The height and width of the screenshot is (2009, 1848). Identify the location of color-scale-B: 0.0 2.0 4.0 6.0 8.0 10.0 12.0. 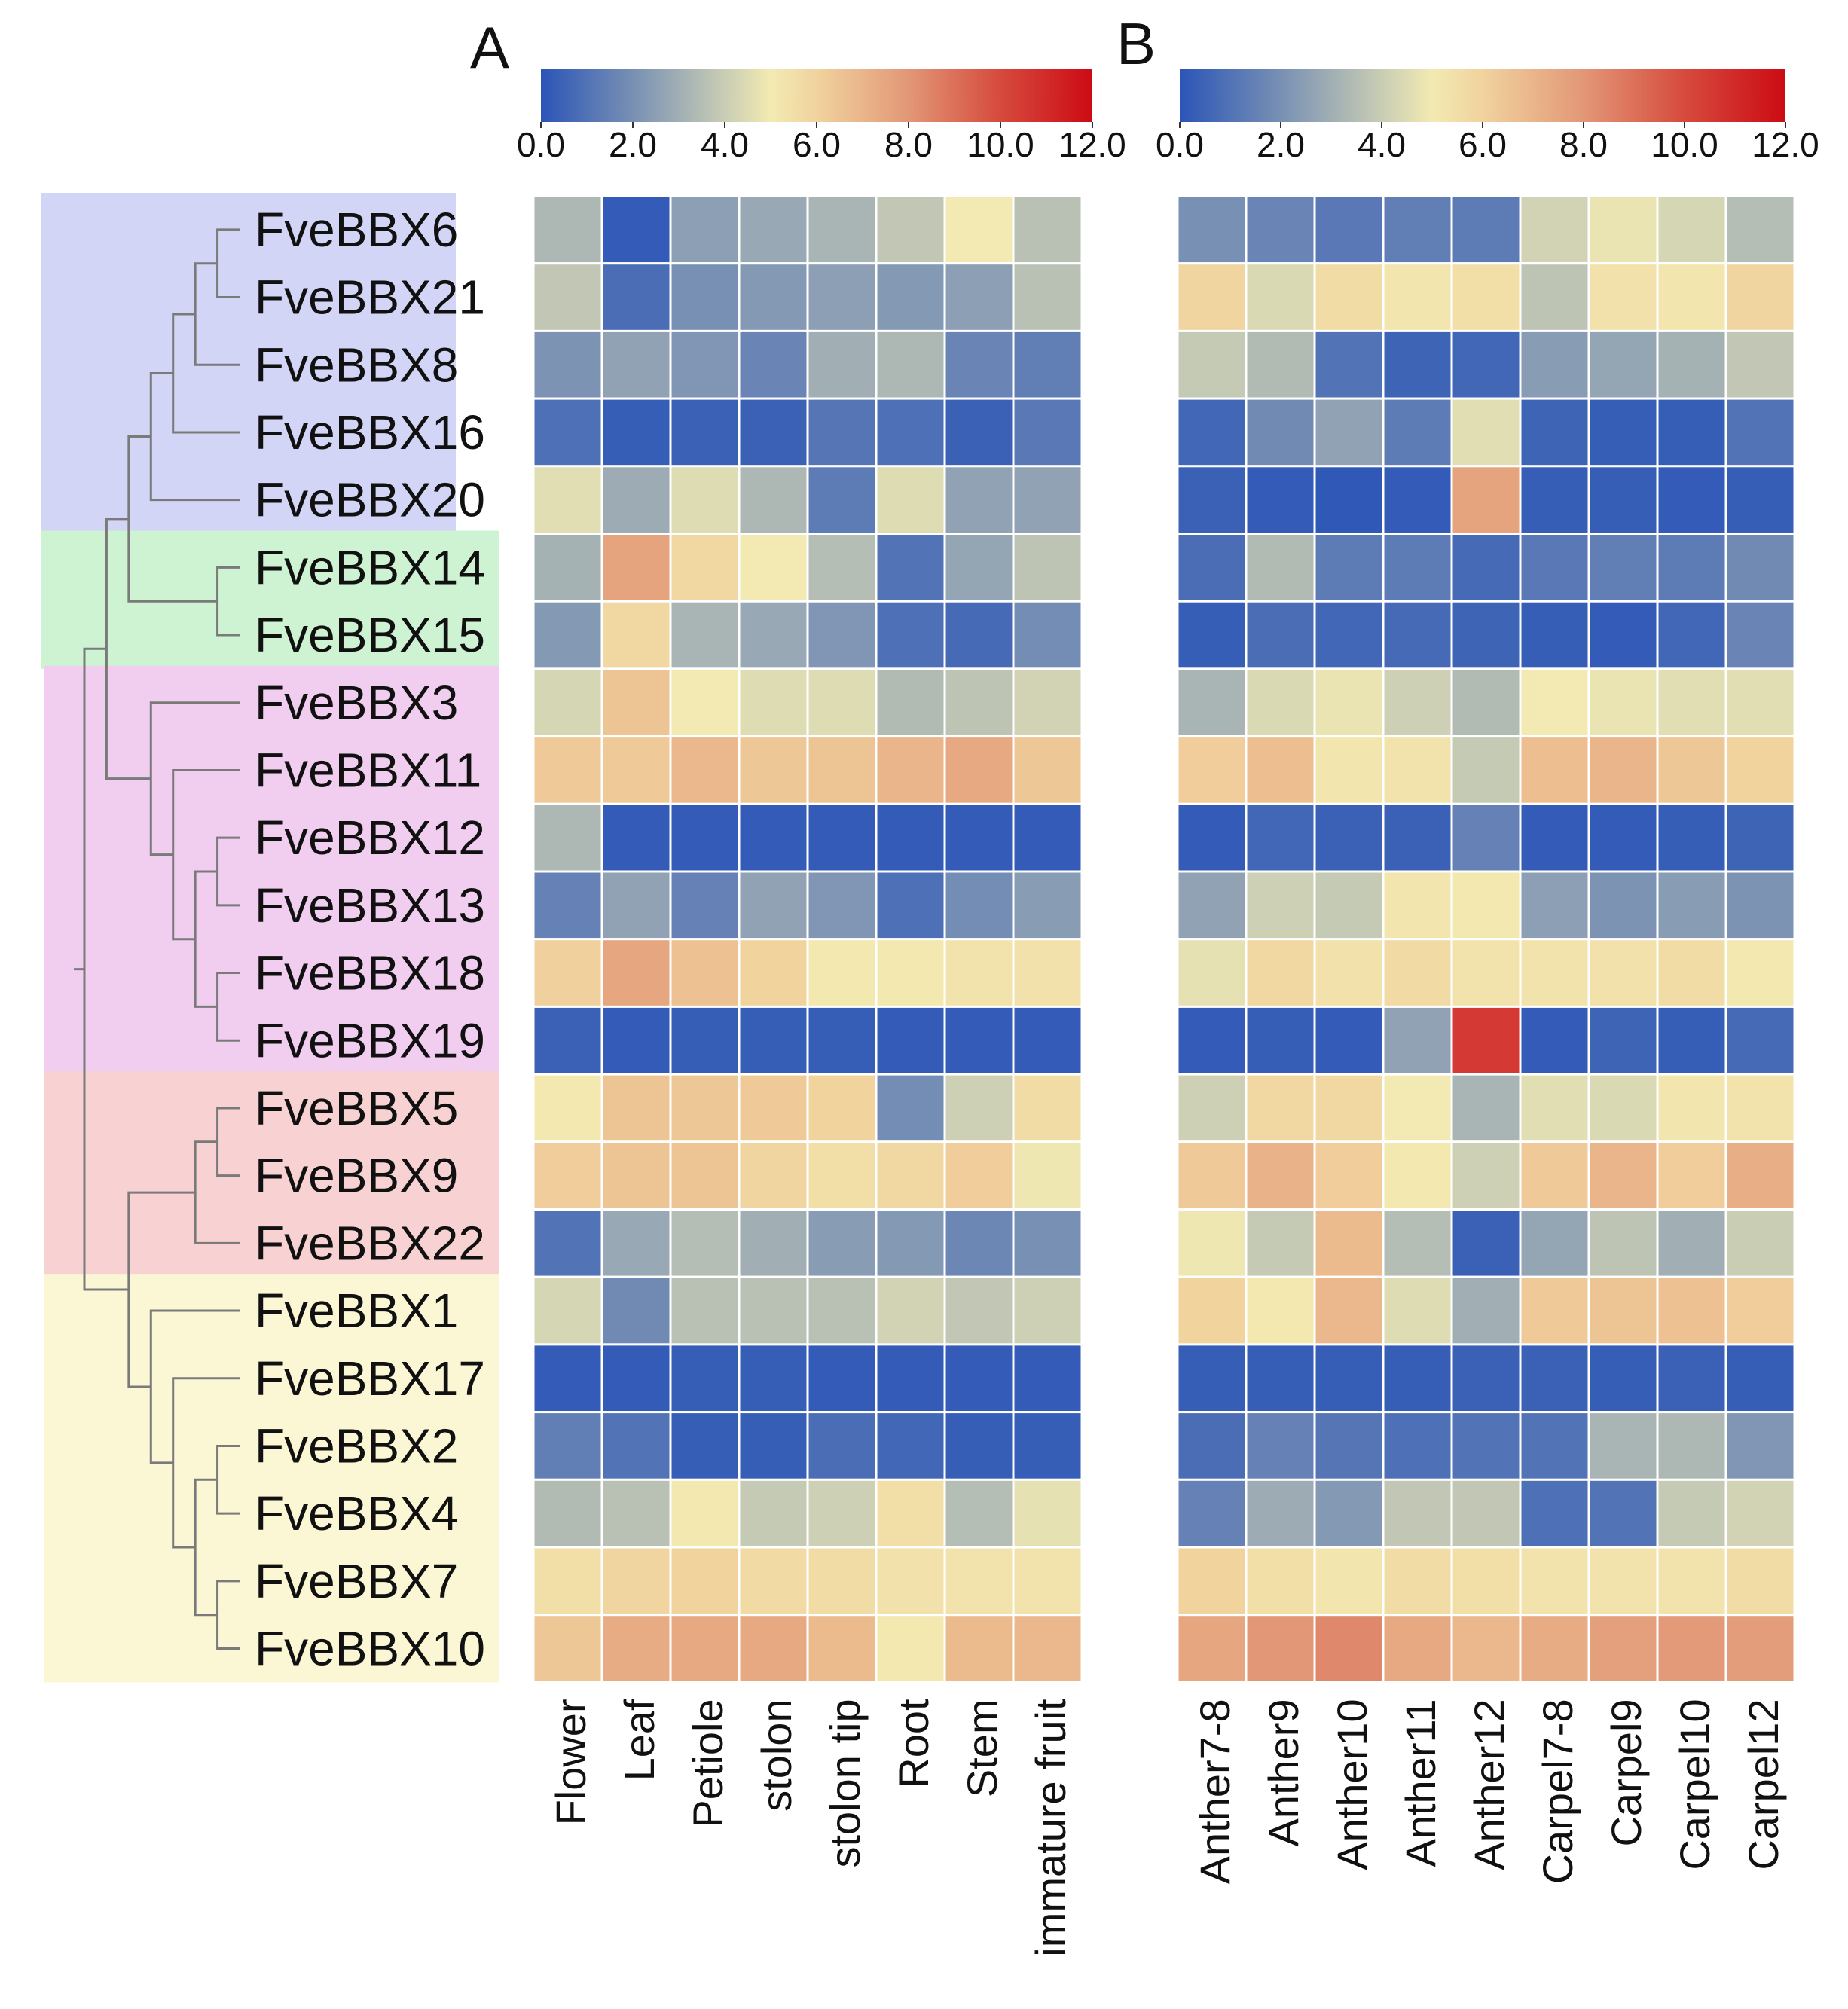
(1487, 116).